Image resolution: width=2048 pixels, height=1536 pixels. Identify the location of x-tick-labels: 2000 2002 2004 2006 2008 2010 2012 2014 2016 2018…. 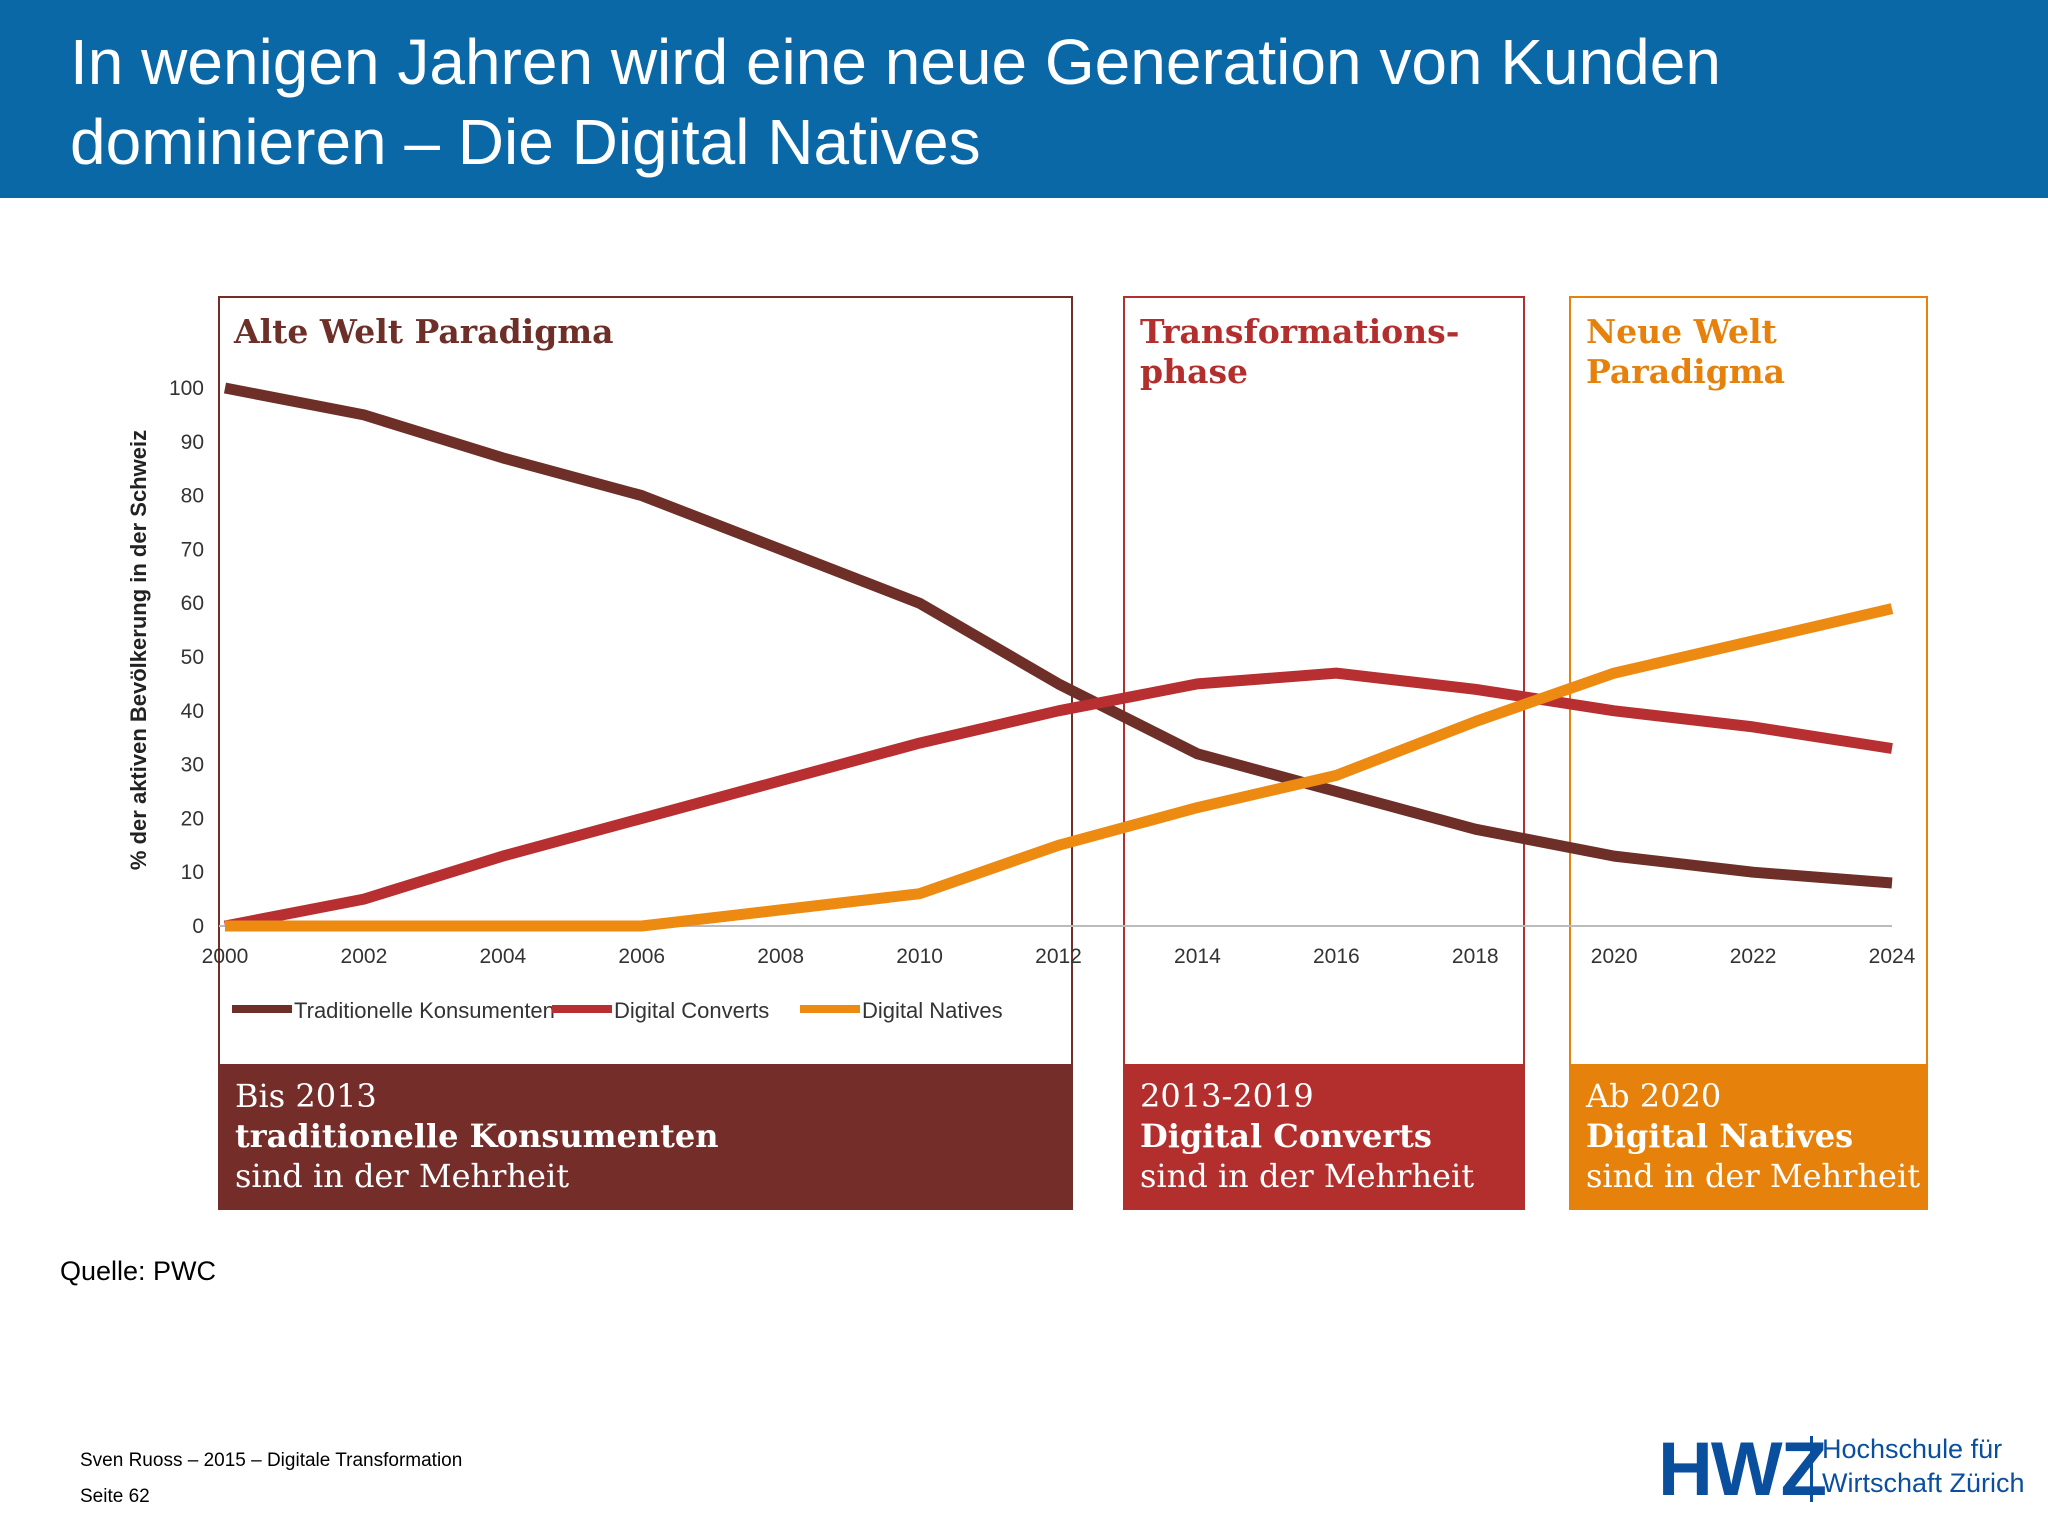
(1059, 956).